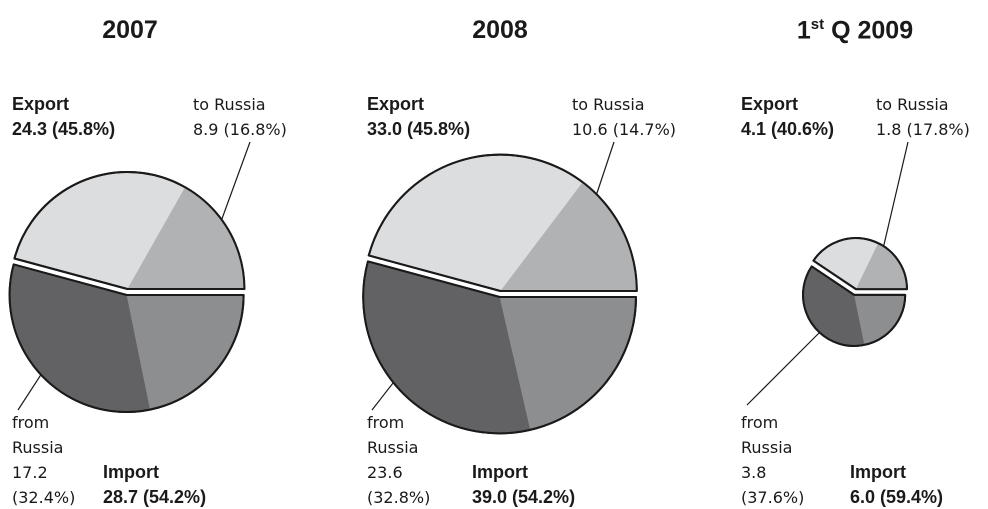  What do you see at coordinates (418, 117) in the screenshot?
I see `export-label: Export 33.0 (45.8%)` at bounding box center [418, 117].